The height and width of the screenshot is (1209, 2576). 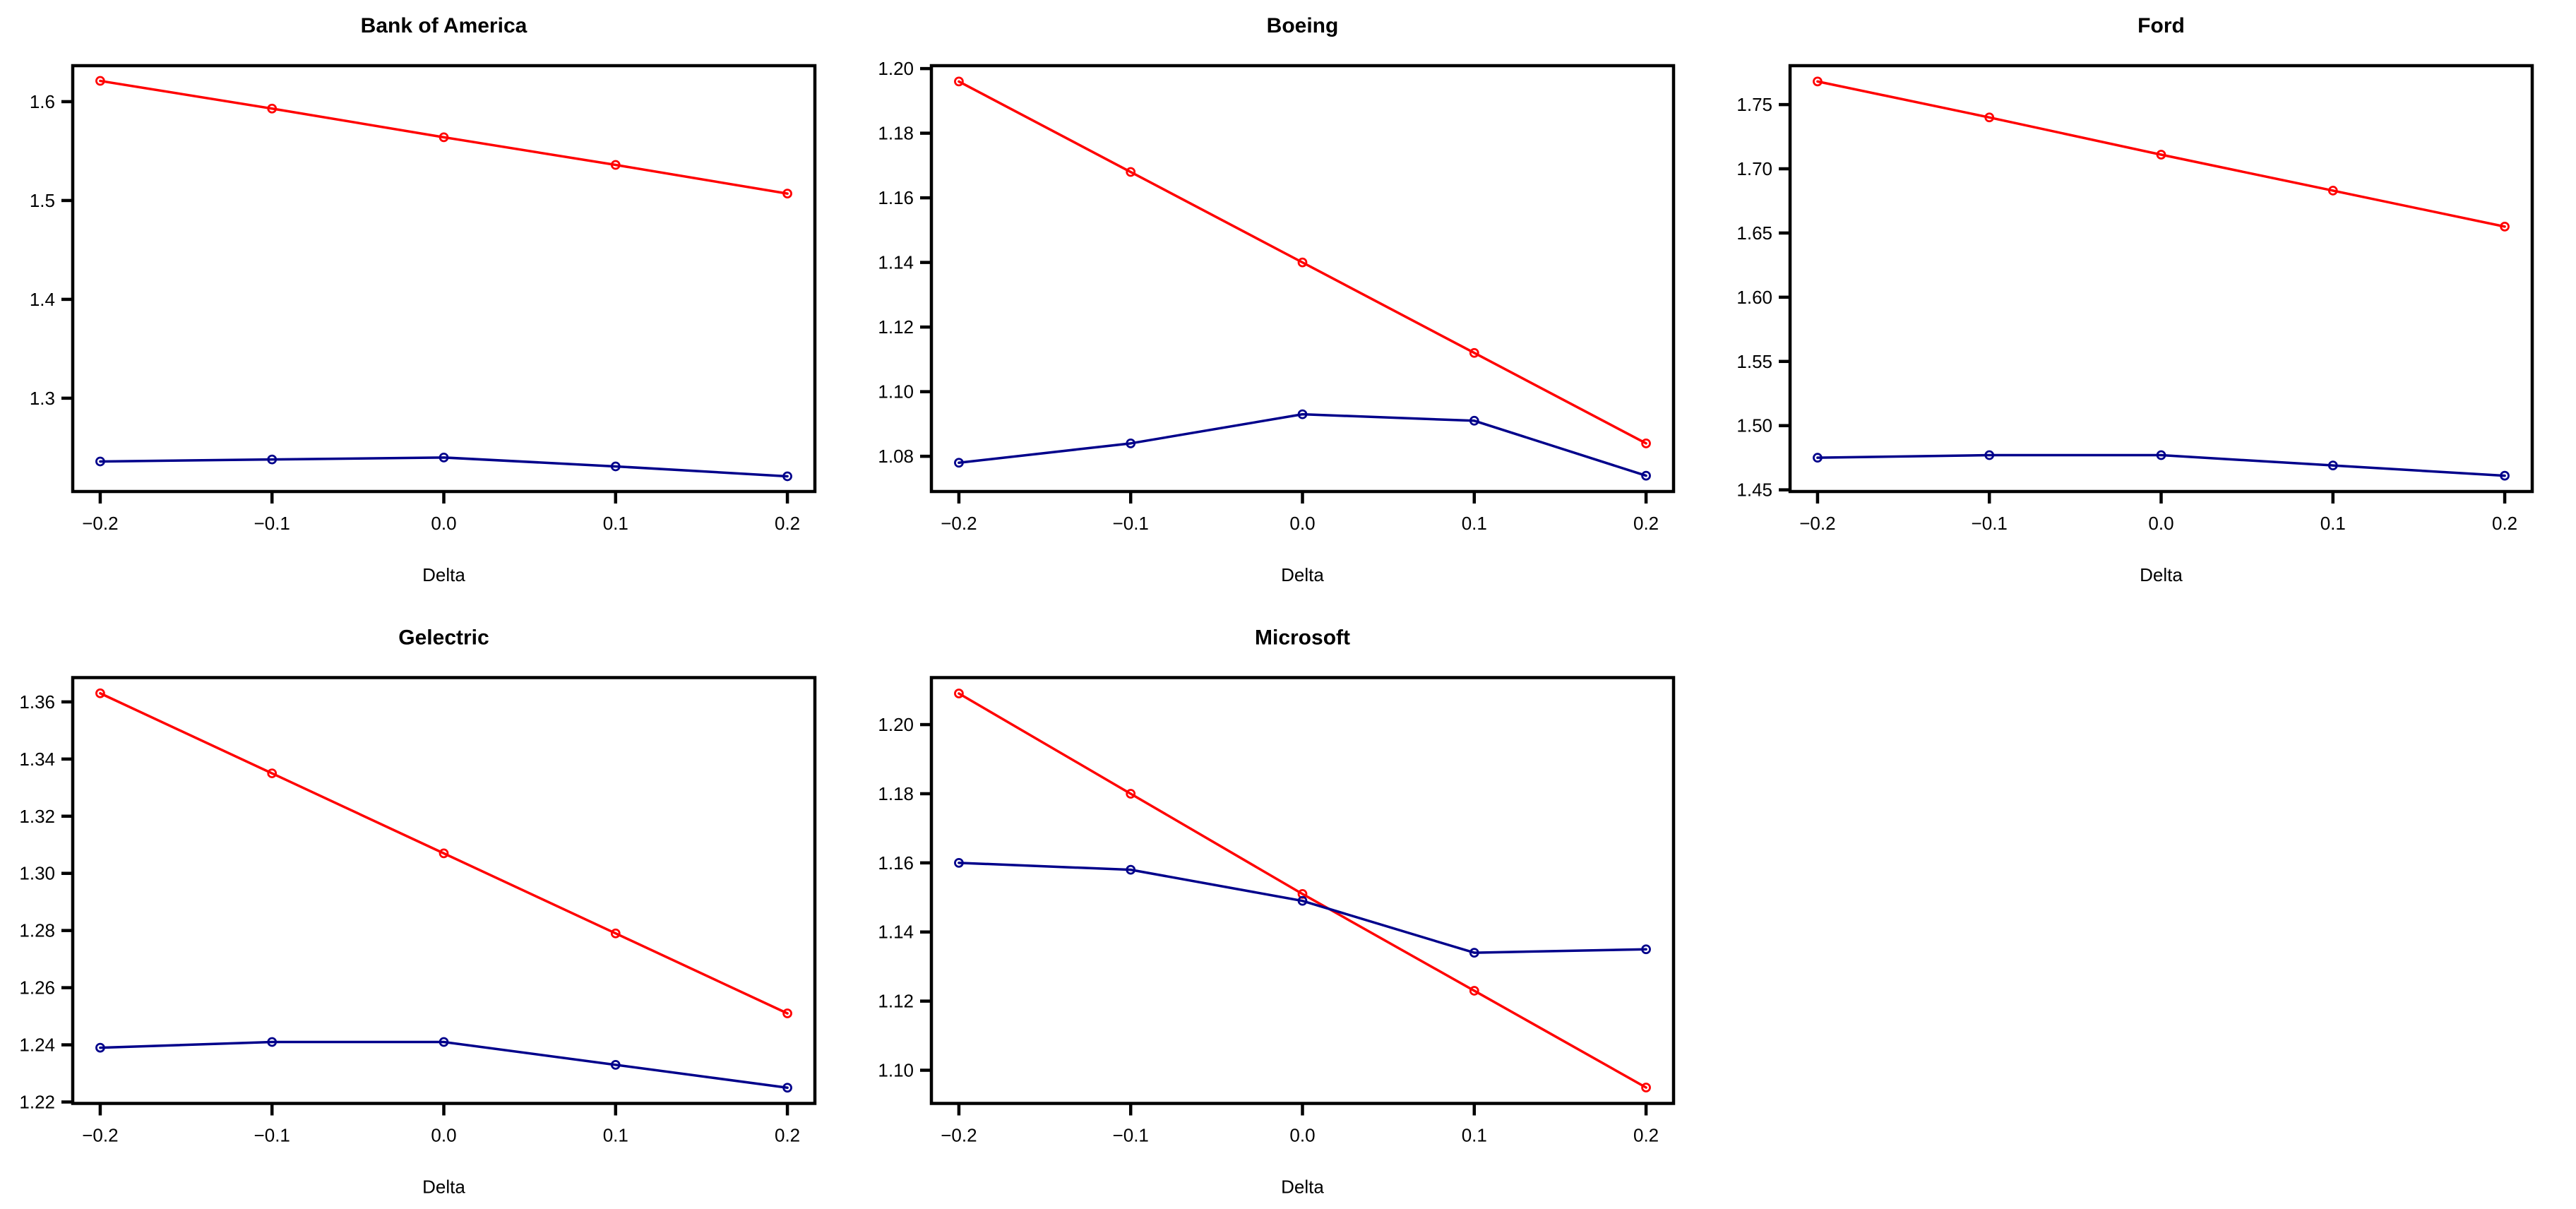 What do you see at coordinates (444, 25) in the screenshot?
I see `chart-title: Bank of America` at bounding box center [444, 25].